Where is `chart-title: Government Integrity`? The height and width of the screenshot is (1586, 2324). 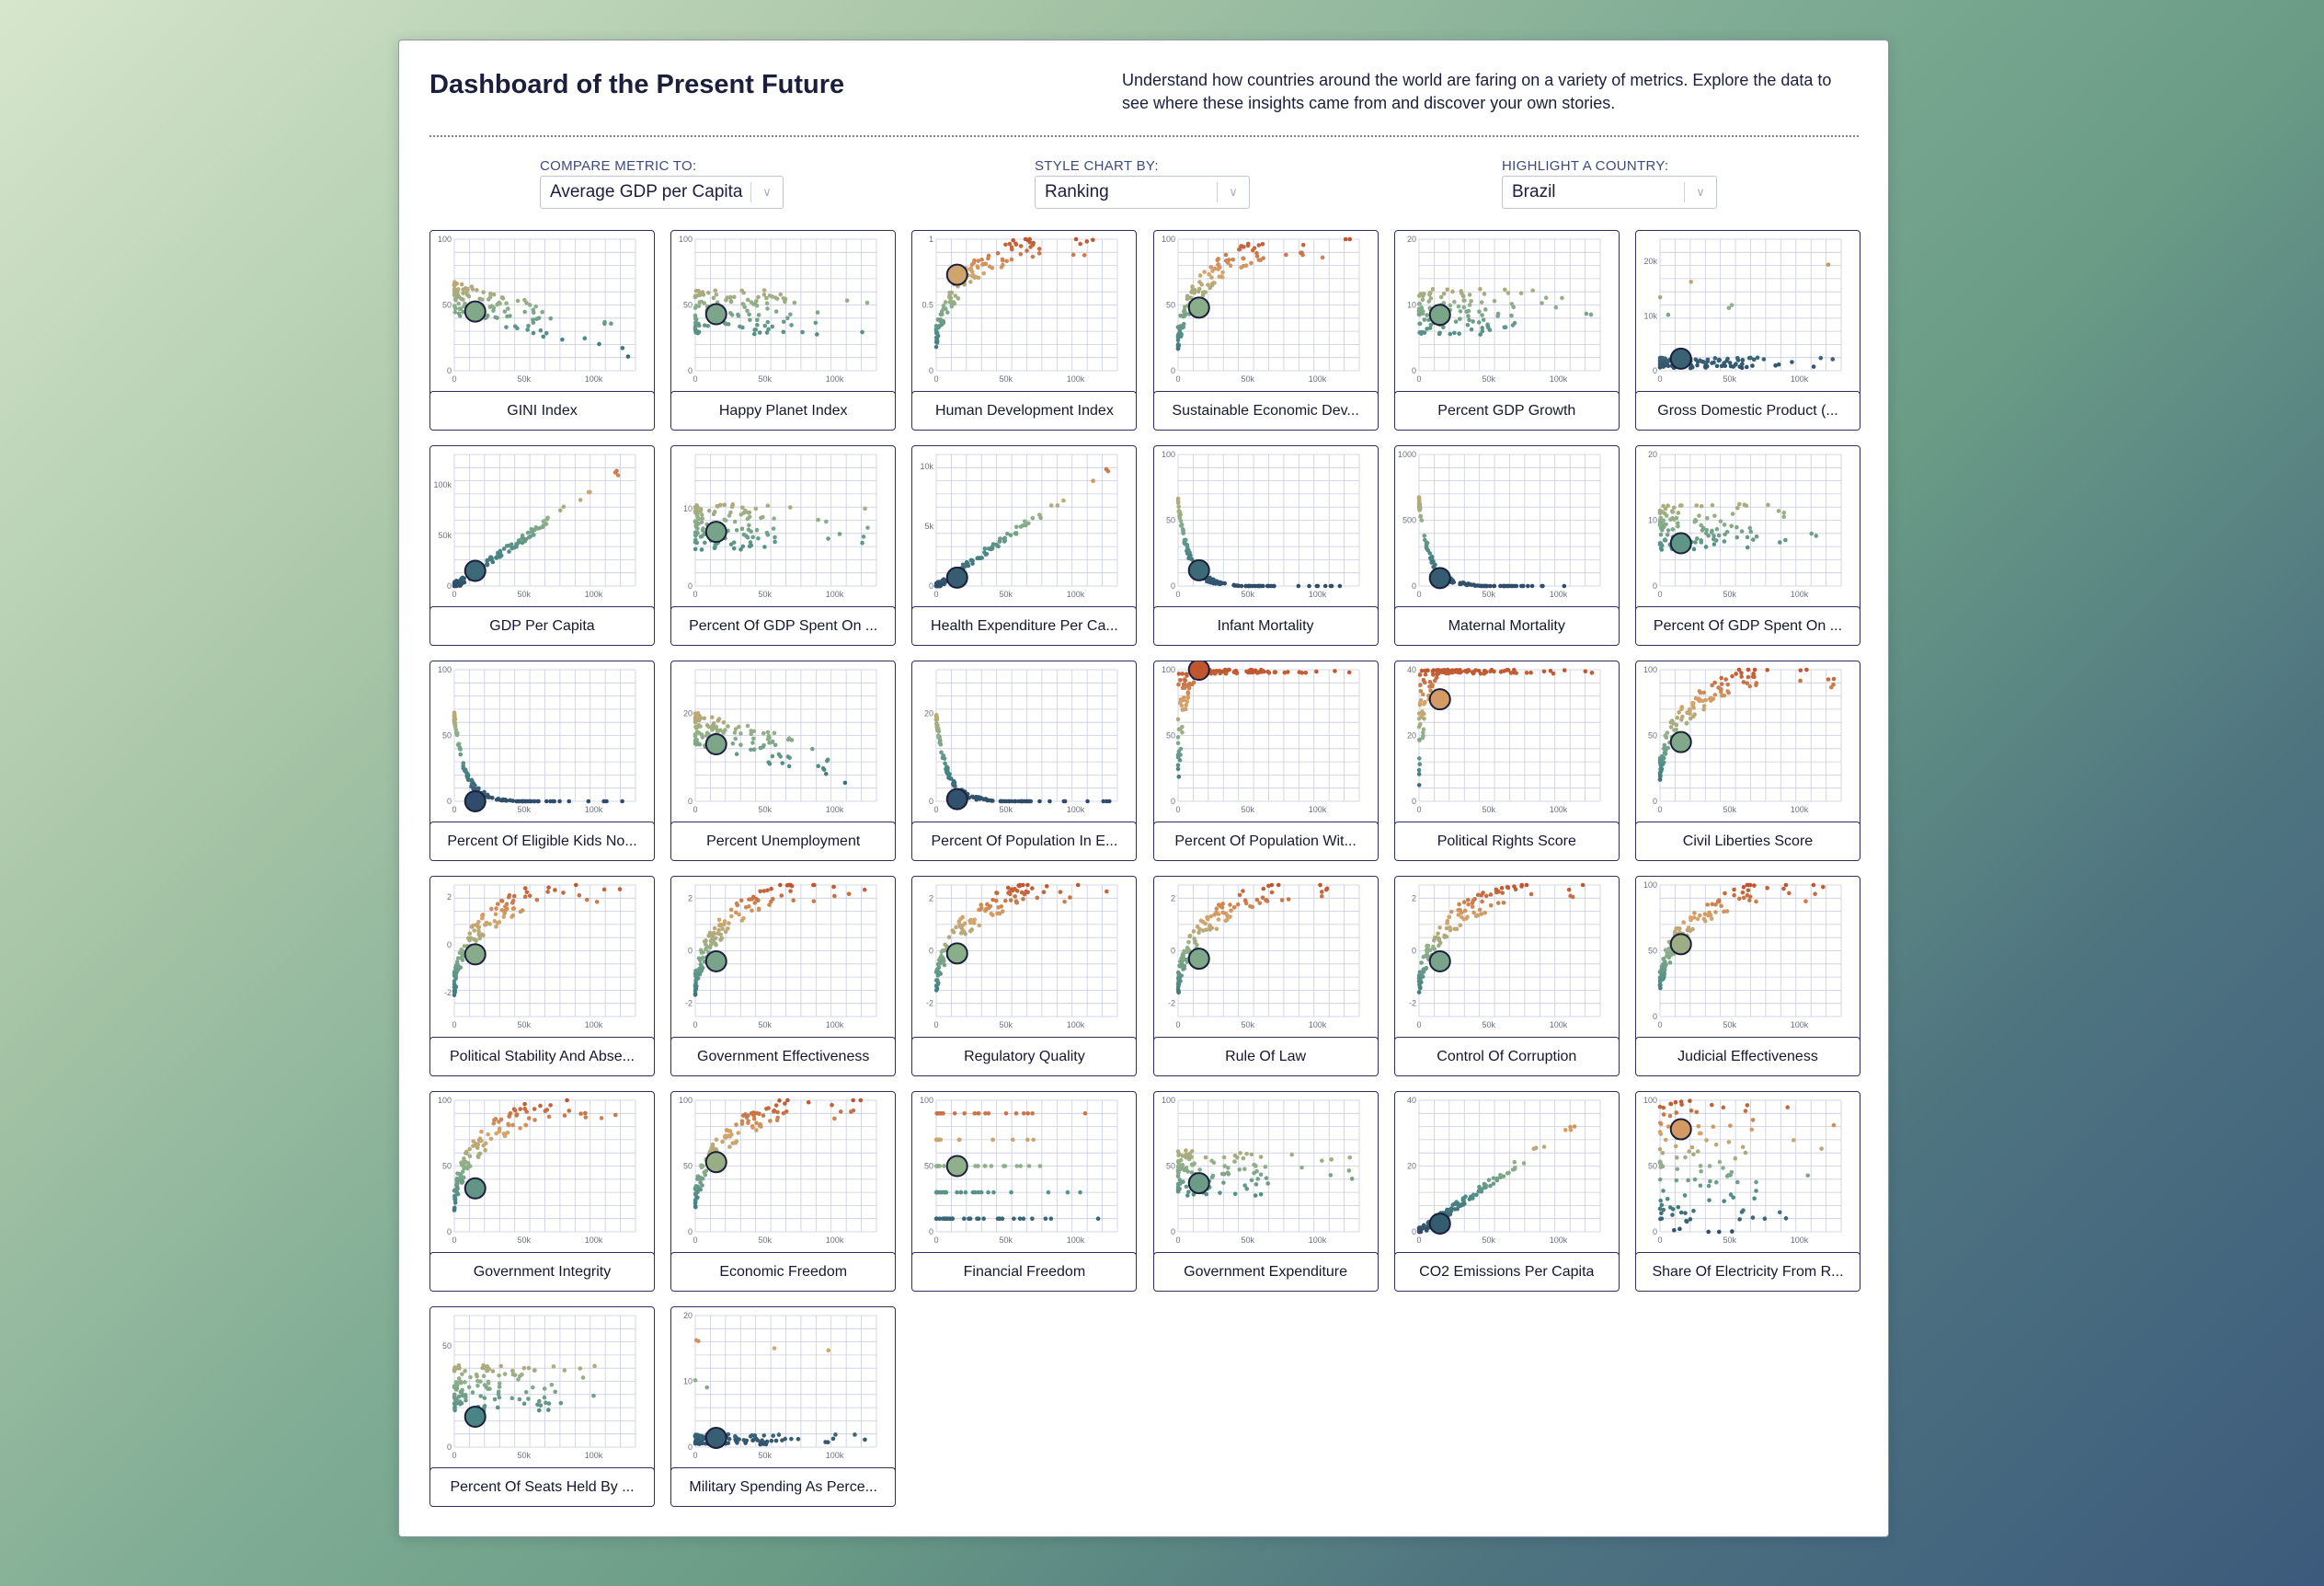 chart-title: Government Integrity is located at coordinates (542, 1271).